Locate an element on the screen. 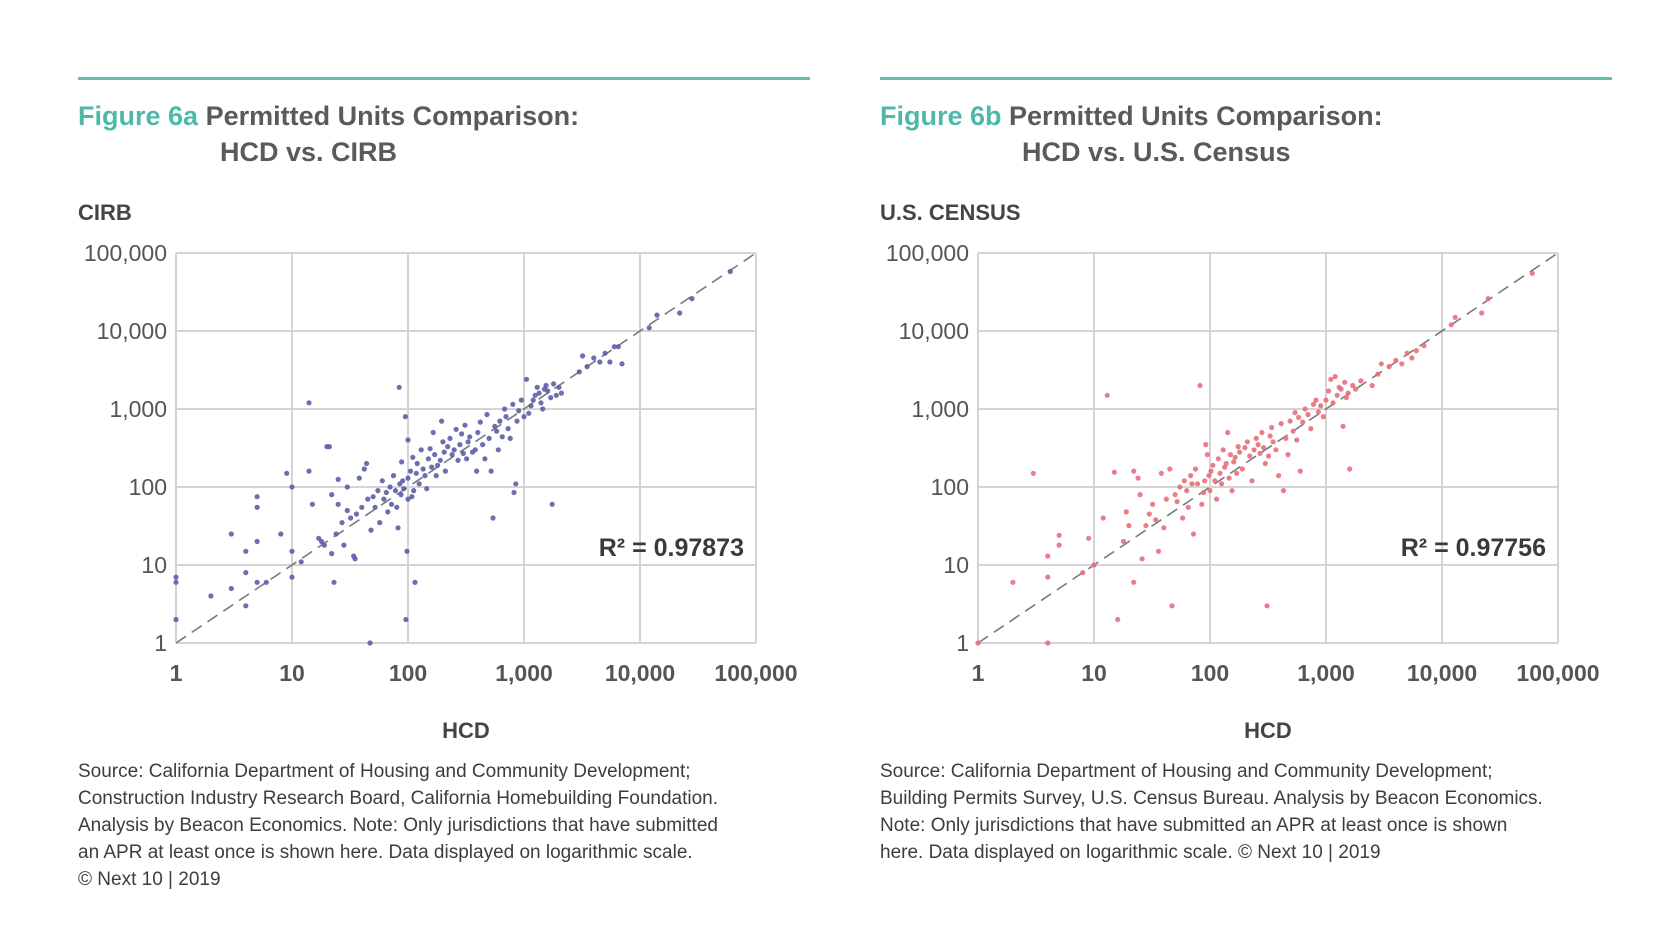  x-tick-label: 1 is located at coordinates (978, 673).